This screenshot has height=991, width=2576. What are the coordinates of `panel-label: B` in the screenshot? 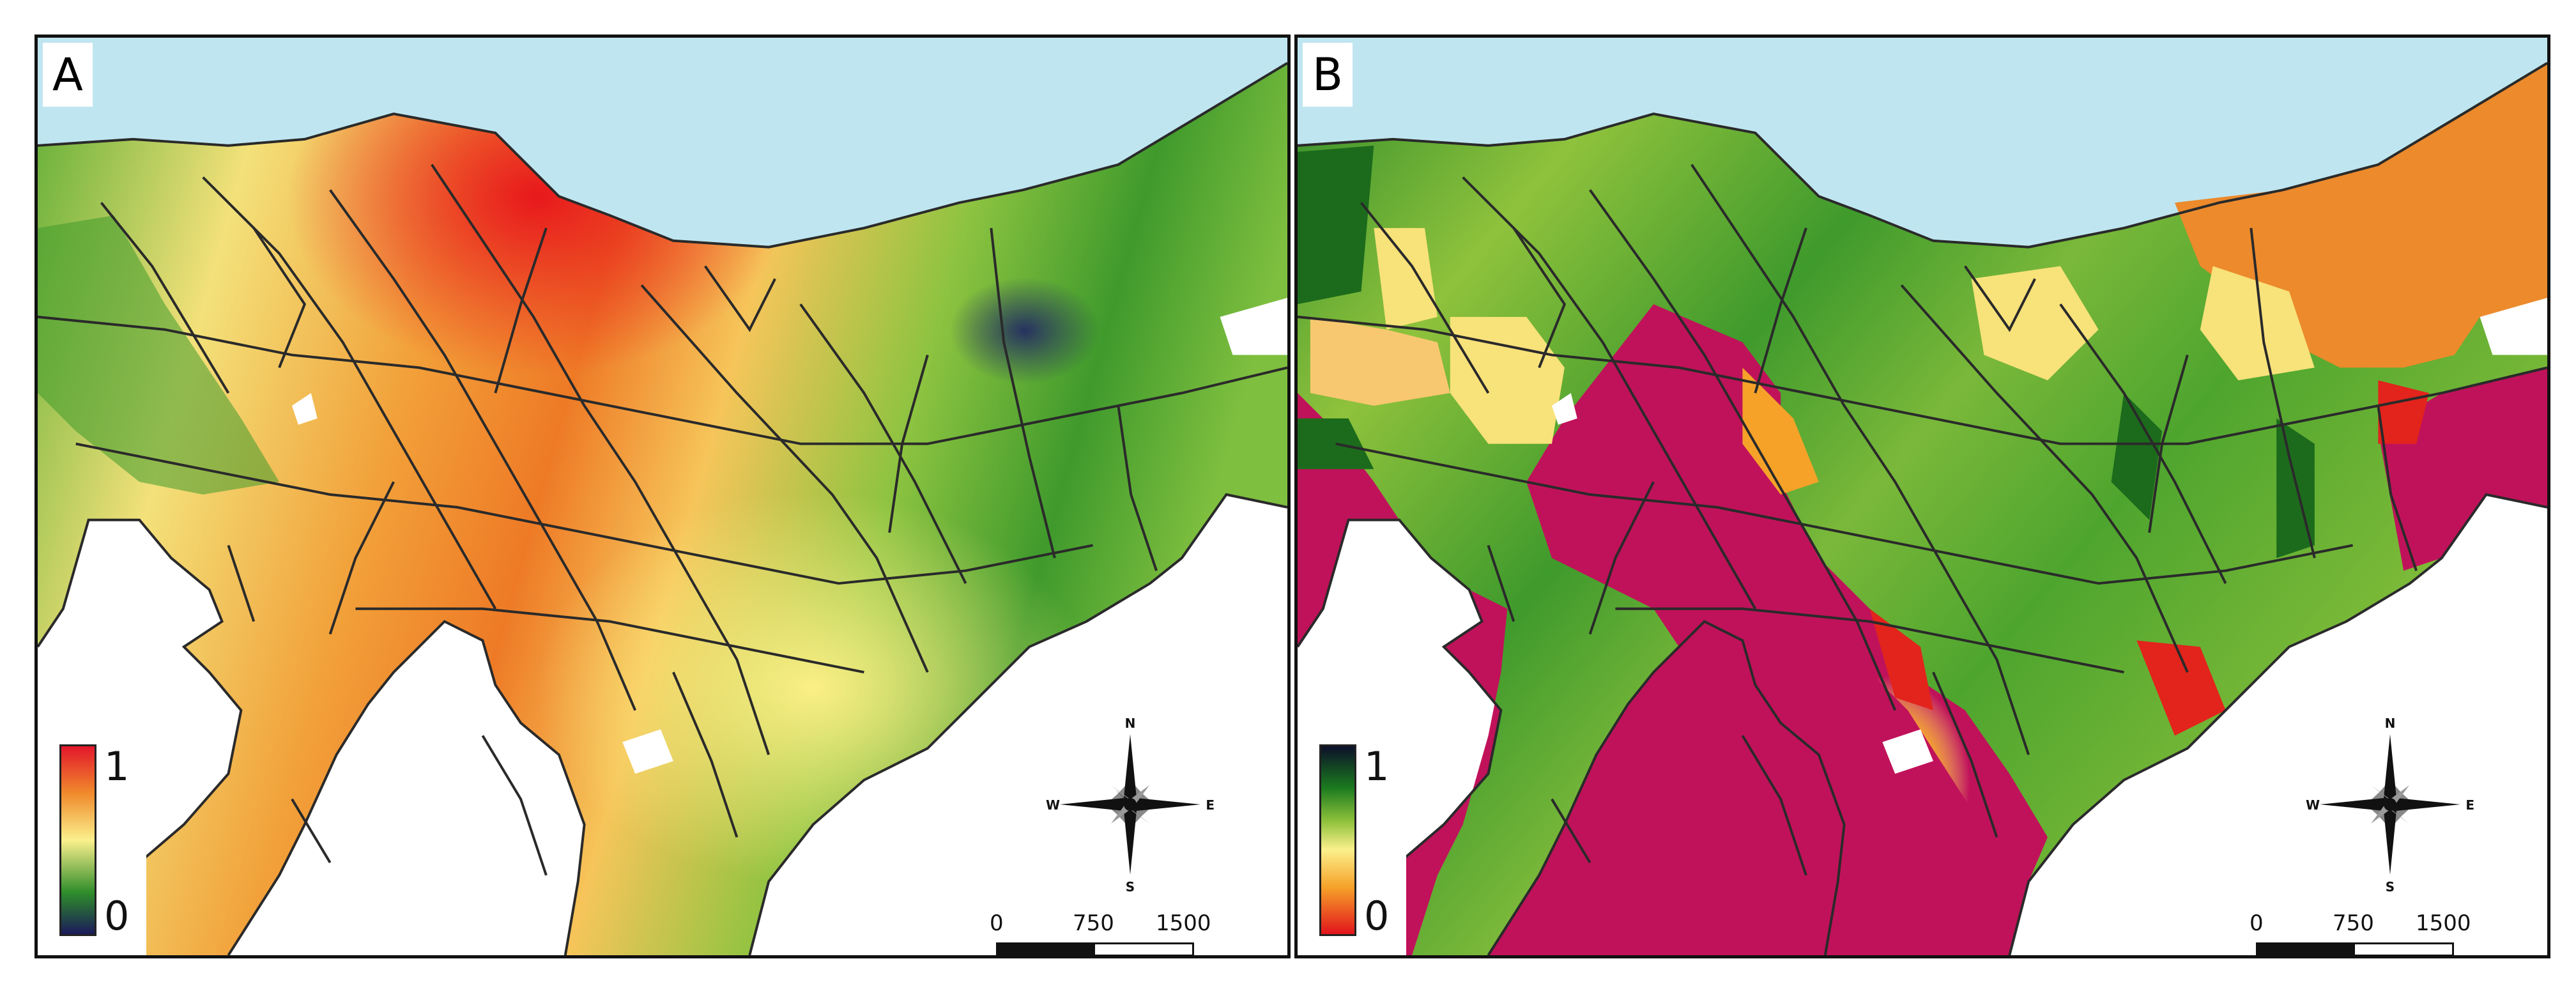 It's located at (1328, 75).